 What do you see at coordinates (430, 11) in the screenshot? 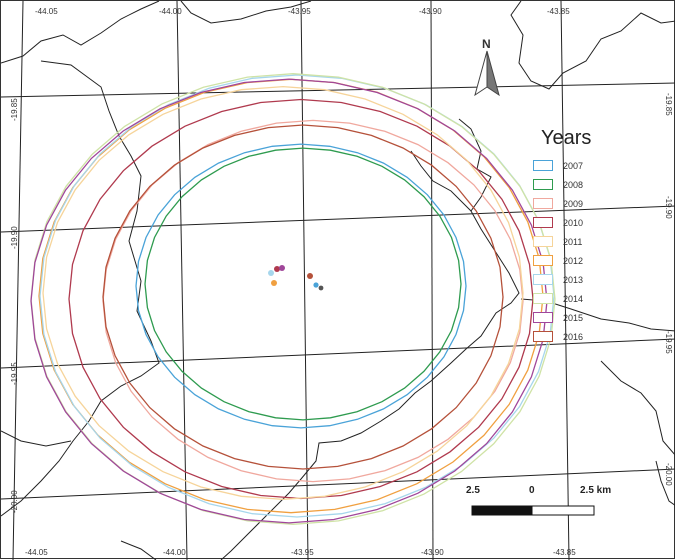
I see `longitude-label-top: -43.90` at bounding box center [430, 11].